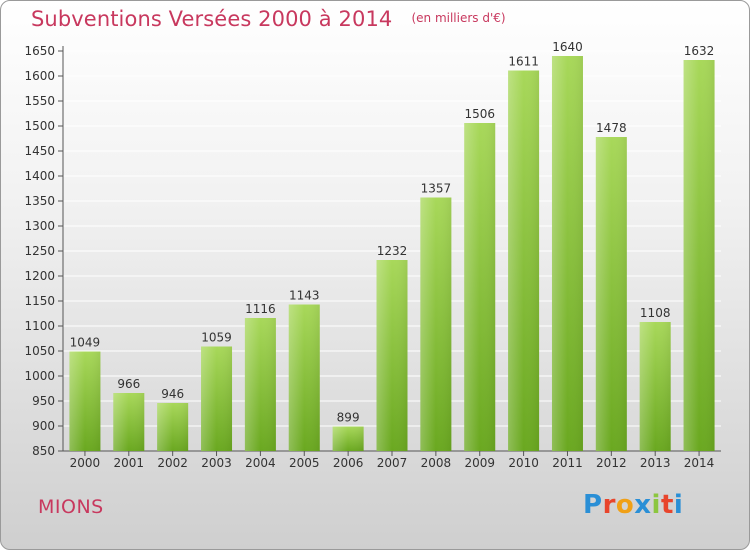 The image size is (750, 550). Describe the element at coordinates (611, 463) in the screenshot. I see `x-tick-label: 2012` at that location.